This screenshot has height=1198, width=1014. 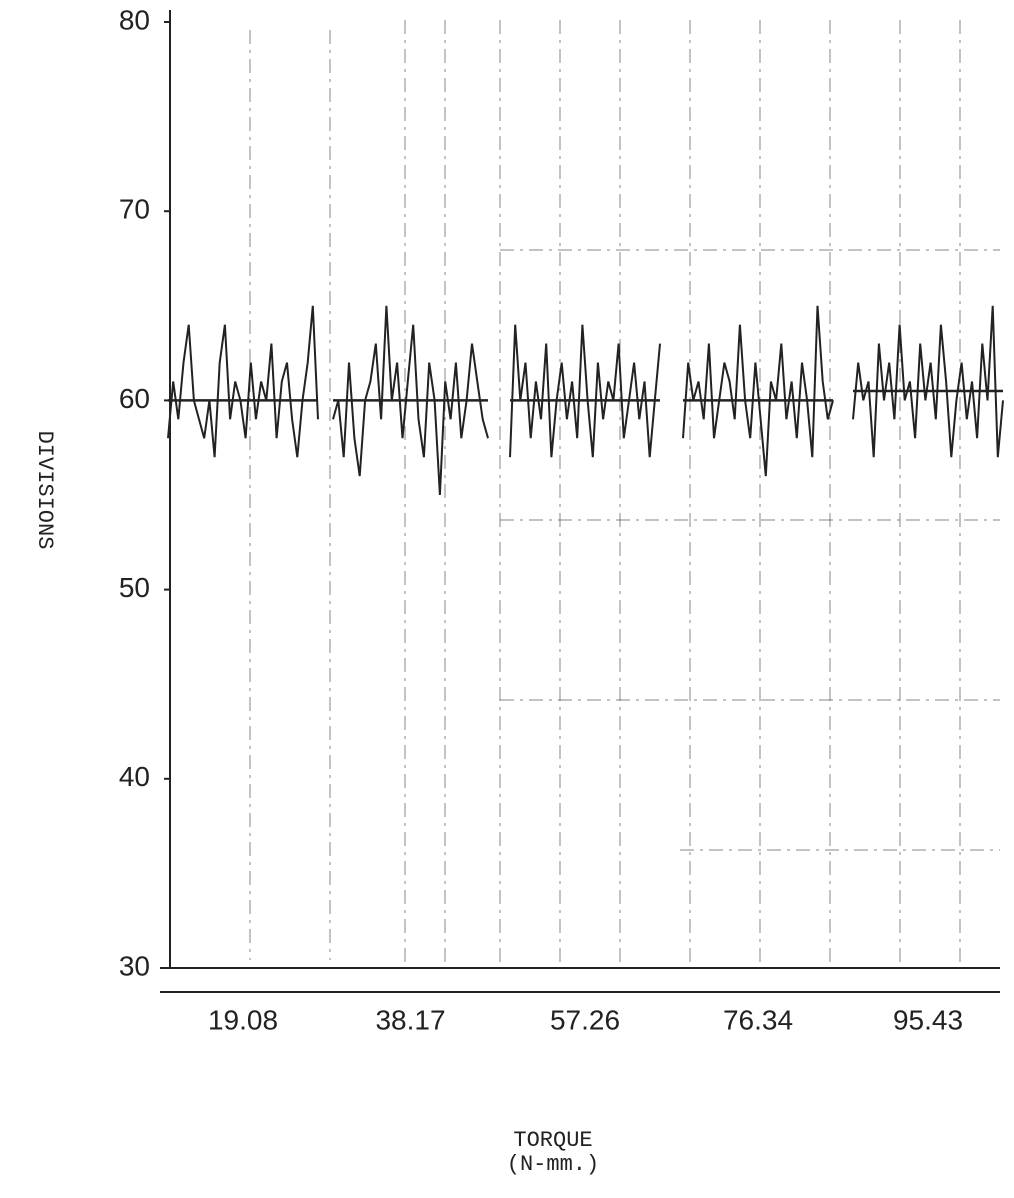 I want to click on x-tick-label: 95.43, so click(x=928, y=1019).